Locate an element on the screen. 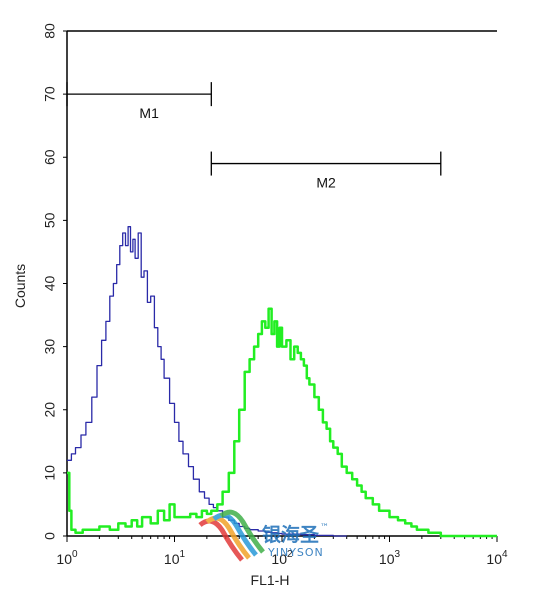 This screenshot has height=600, width=550. y-tick-label: 10 is located at coordinates (50, 473).